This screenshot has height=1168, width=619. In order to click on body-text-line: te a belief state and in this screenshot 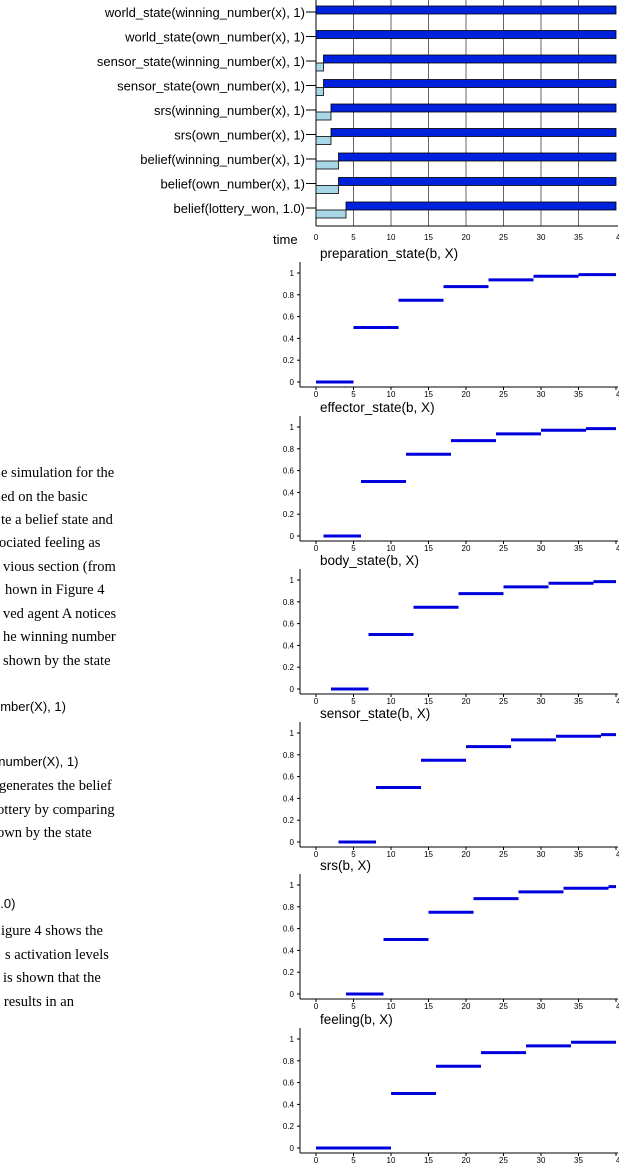, I will do `click(57, 520)`.